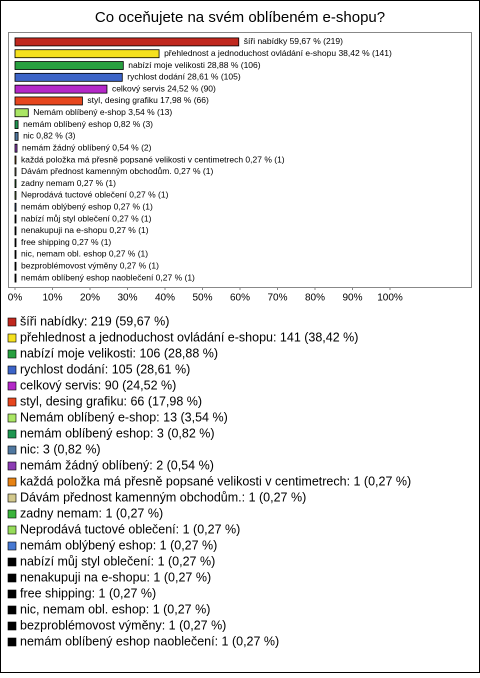 This screenshot has width=480, height=678. What do you see at coordinates (15, 298) in the screenshot?
I see `x-tick-label: 0%` at bounding box center [15, 298].